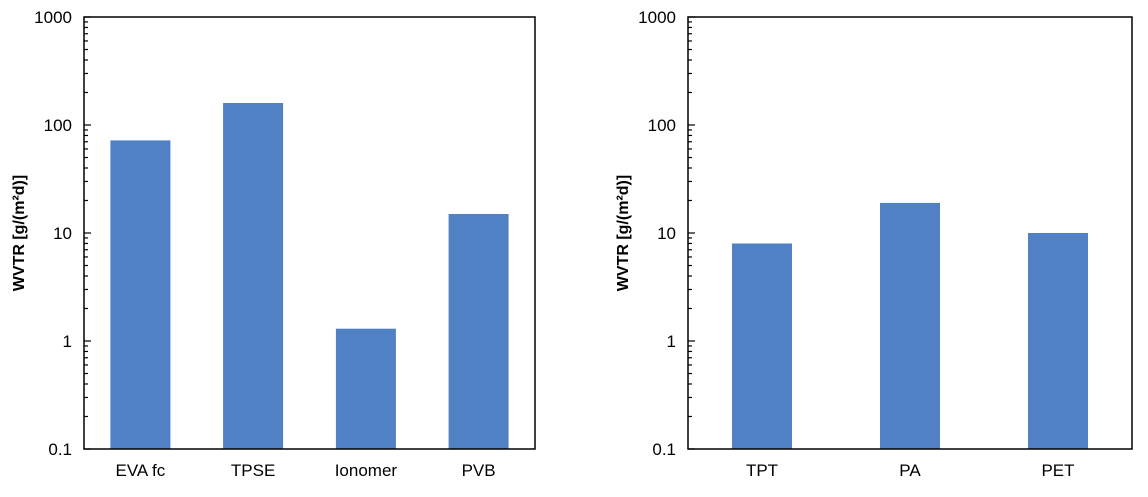 The height and width of the screenshot is (497, 1148). Describe the element at coordinates (478, 331) in the screenshot. I see `bar-pvb` at that location.